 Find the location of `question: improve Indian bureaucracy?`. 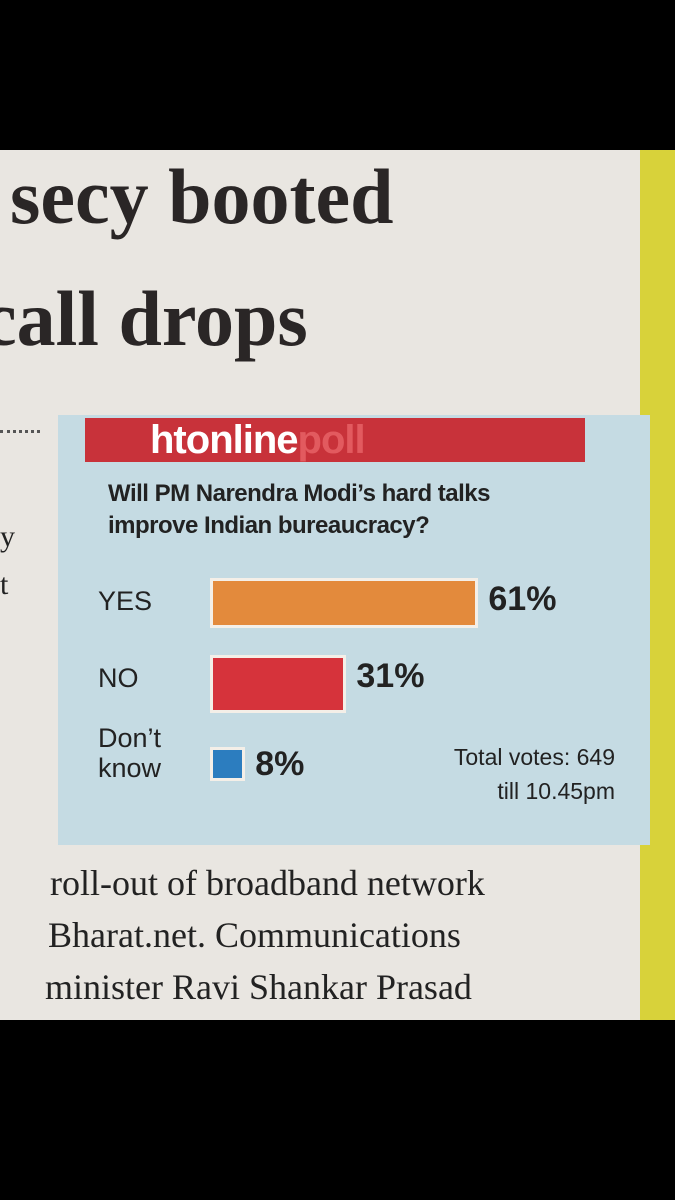

question: improve Indian bureaucracy? is located at coordinates (269, 525).